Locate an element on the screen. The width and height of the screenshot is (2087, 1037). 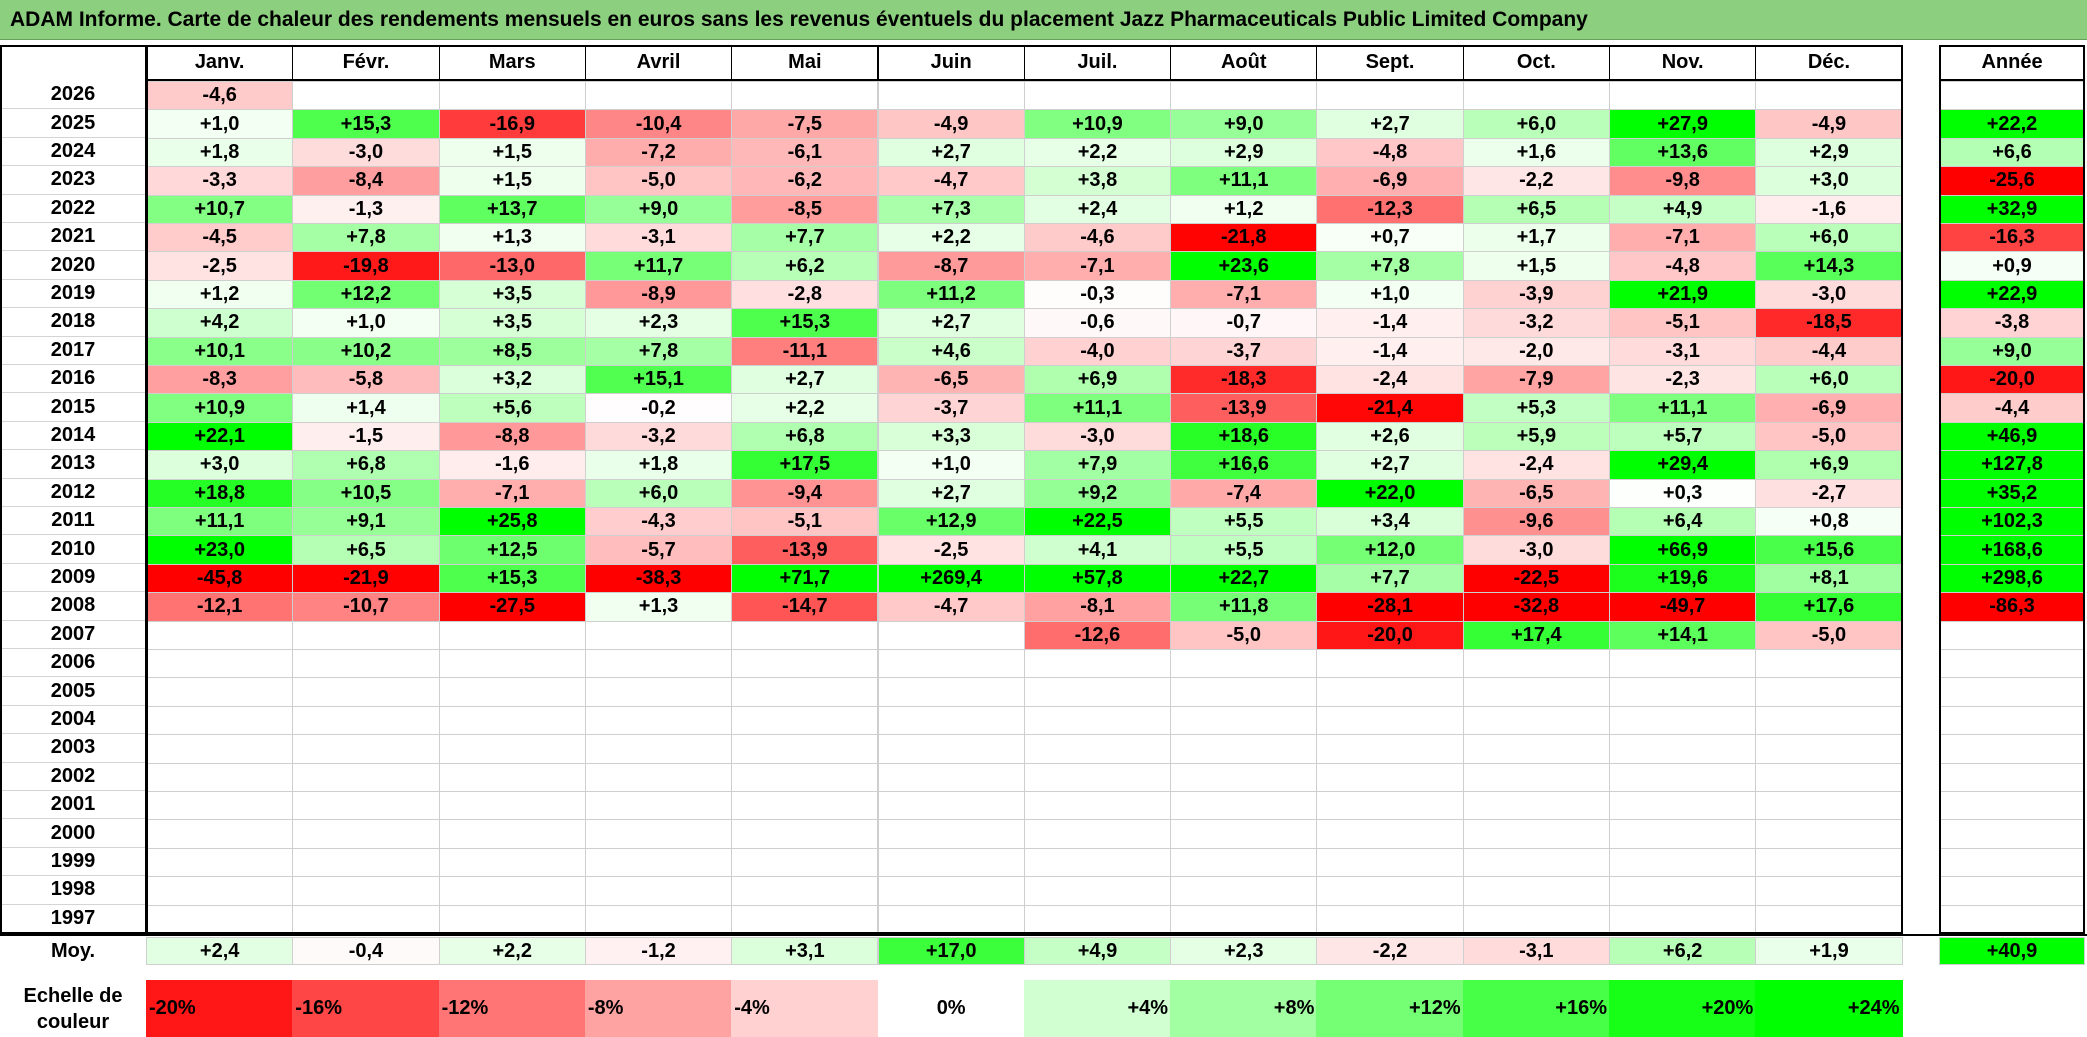
year-label: 2016 is located at coordinates (73, 379).